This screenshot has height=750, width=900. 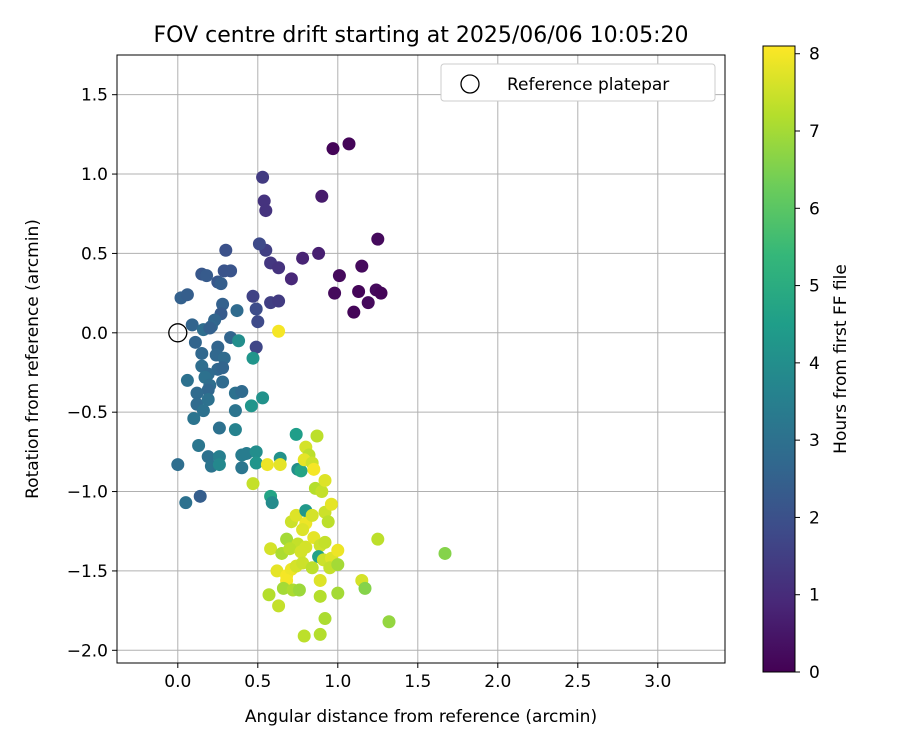 I want to click on x-tick-label: 0.5, so click(x=257, y=682).